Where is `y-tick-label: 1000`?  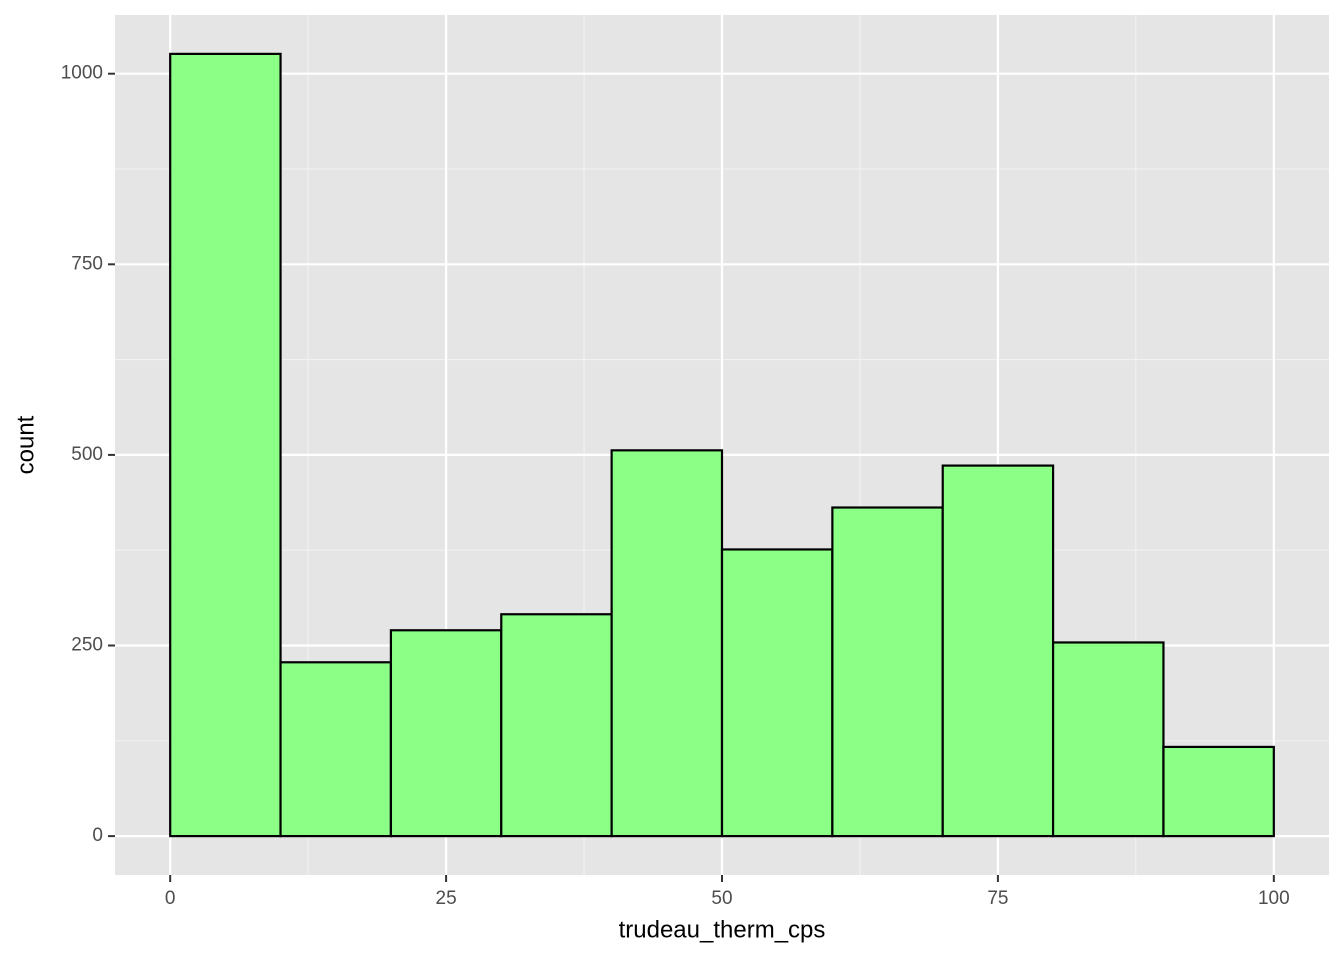
y-tick-label: 1000 is located at coordinates (82, 73).